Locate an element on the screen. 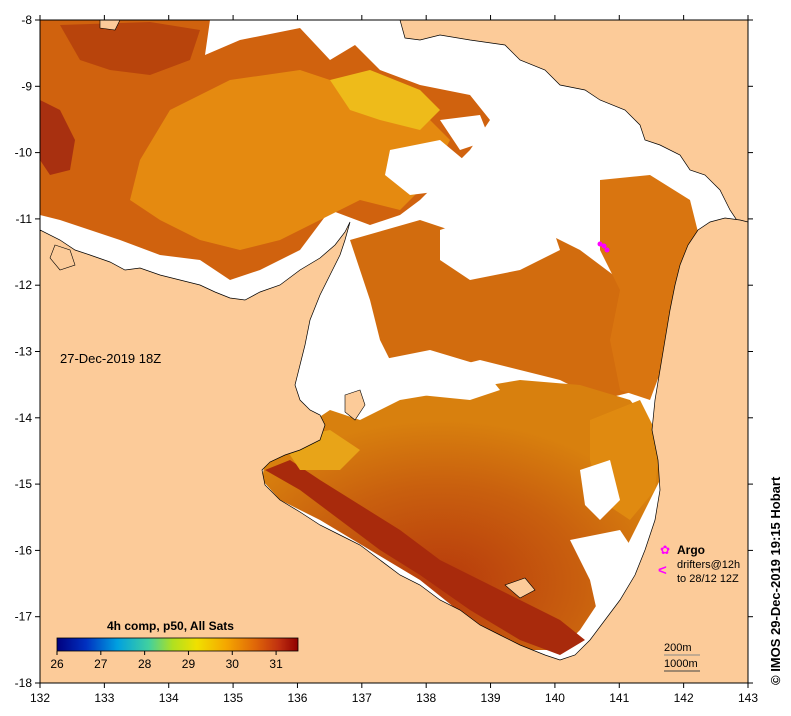 The image size is (791, 716). y-tick-label: -18 is located at coordinates (24, 683).